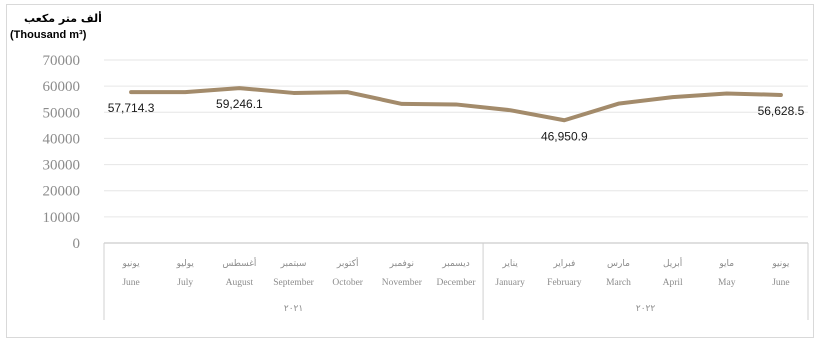  I want to click on x-tick-label-ar: نوفمبر, so click(401, 264).